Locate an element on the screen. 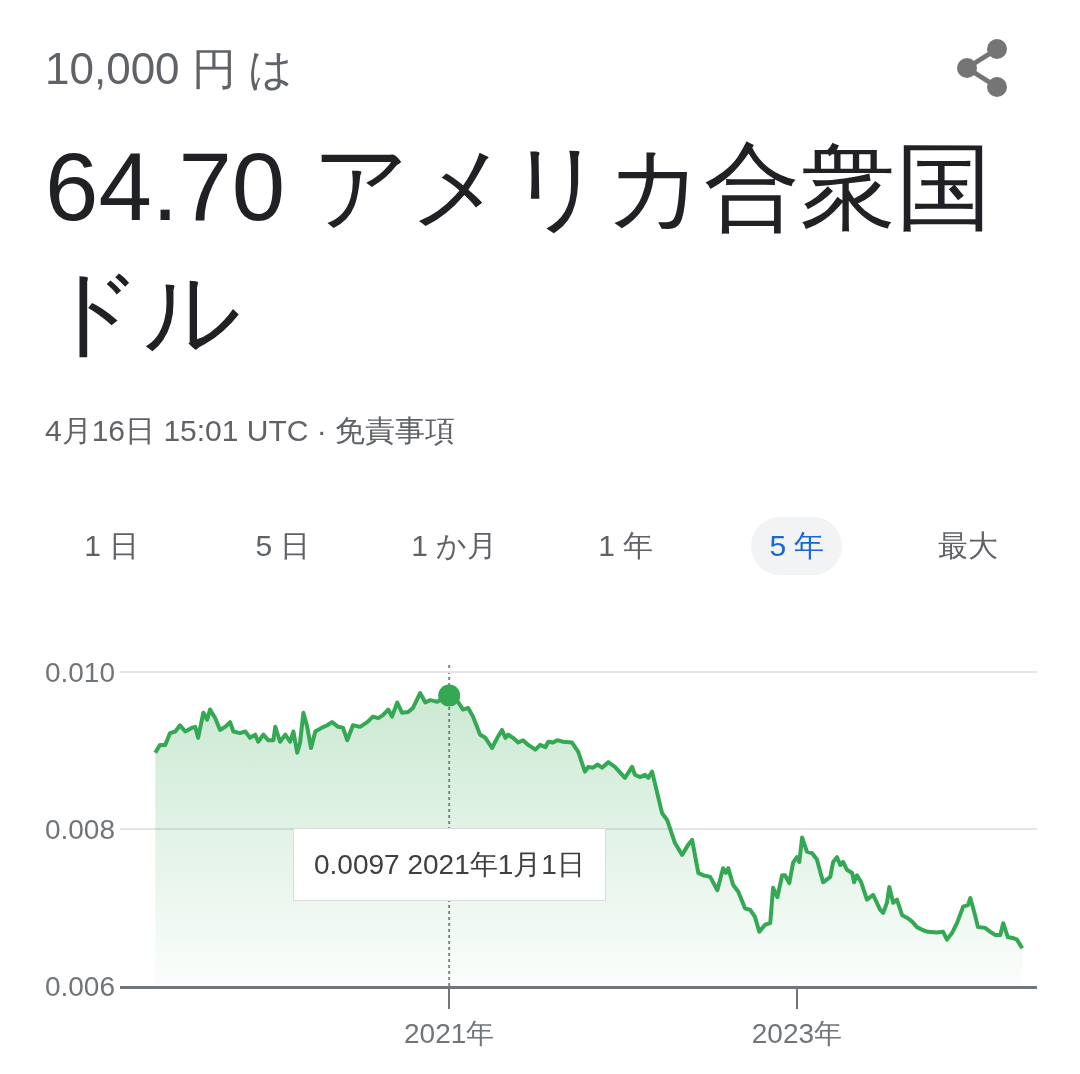  text: 最大 is located at coordinates (968, 546).